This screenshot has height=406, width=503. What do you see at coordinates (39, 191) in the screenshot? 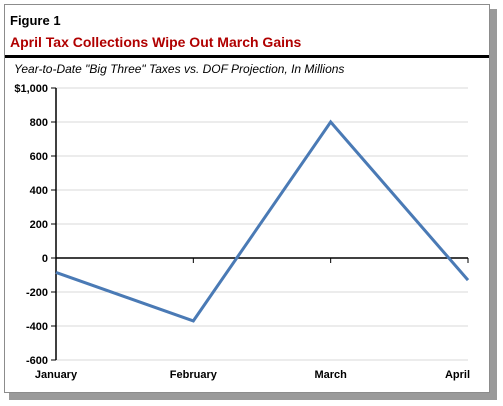
I see `y-tick-label: 400` at bounding box center [39, 191].